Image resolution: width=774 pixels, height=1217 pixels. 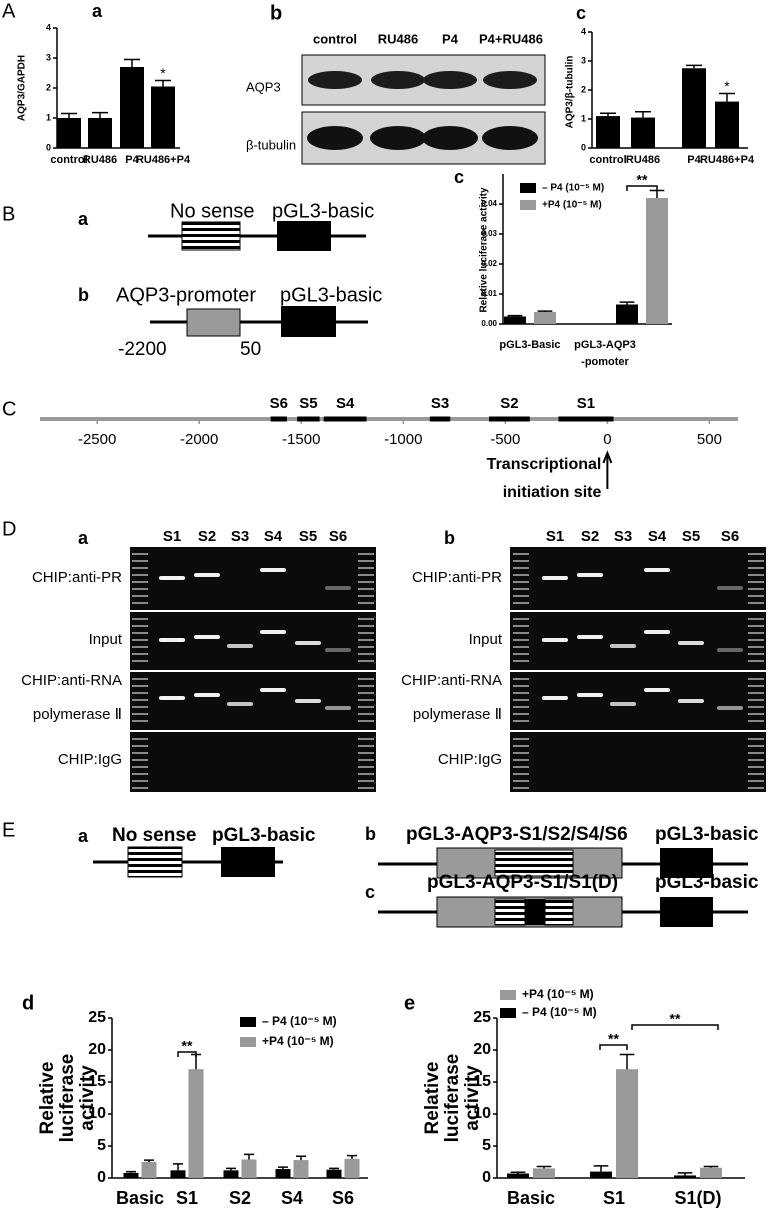 I want to click on x-tick-label: RU486, so click(x=643, y=160).